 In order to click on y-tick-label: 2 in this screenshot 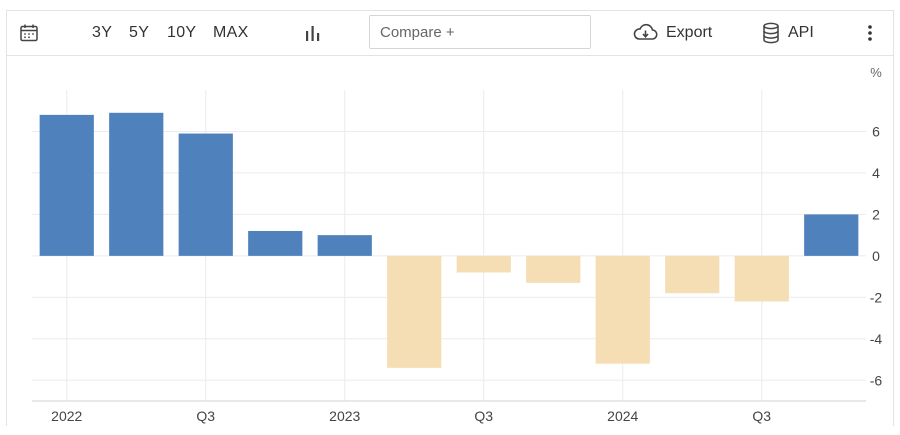, I will do `click(876, 214)`.